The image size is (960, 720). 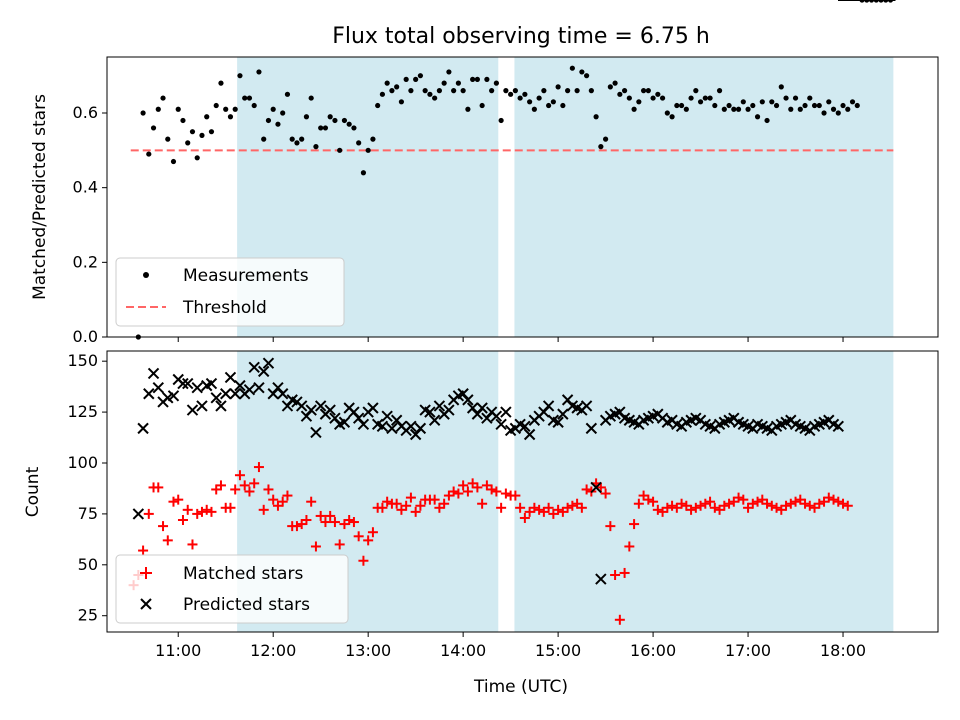 I want to click on legend-predicted-marker, so click(x=146, y=604).